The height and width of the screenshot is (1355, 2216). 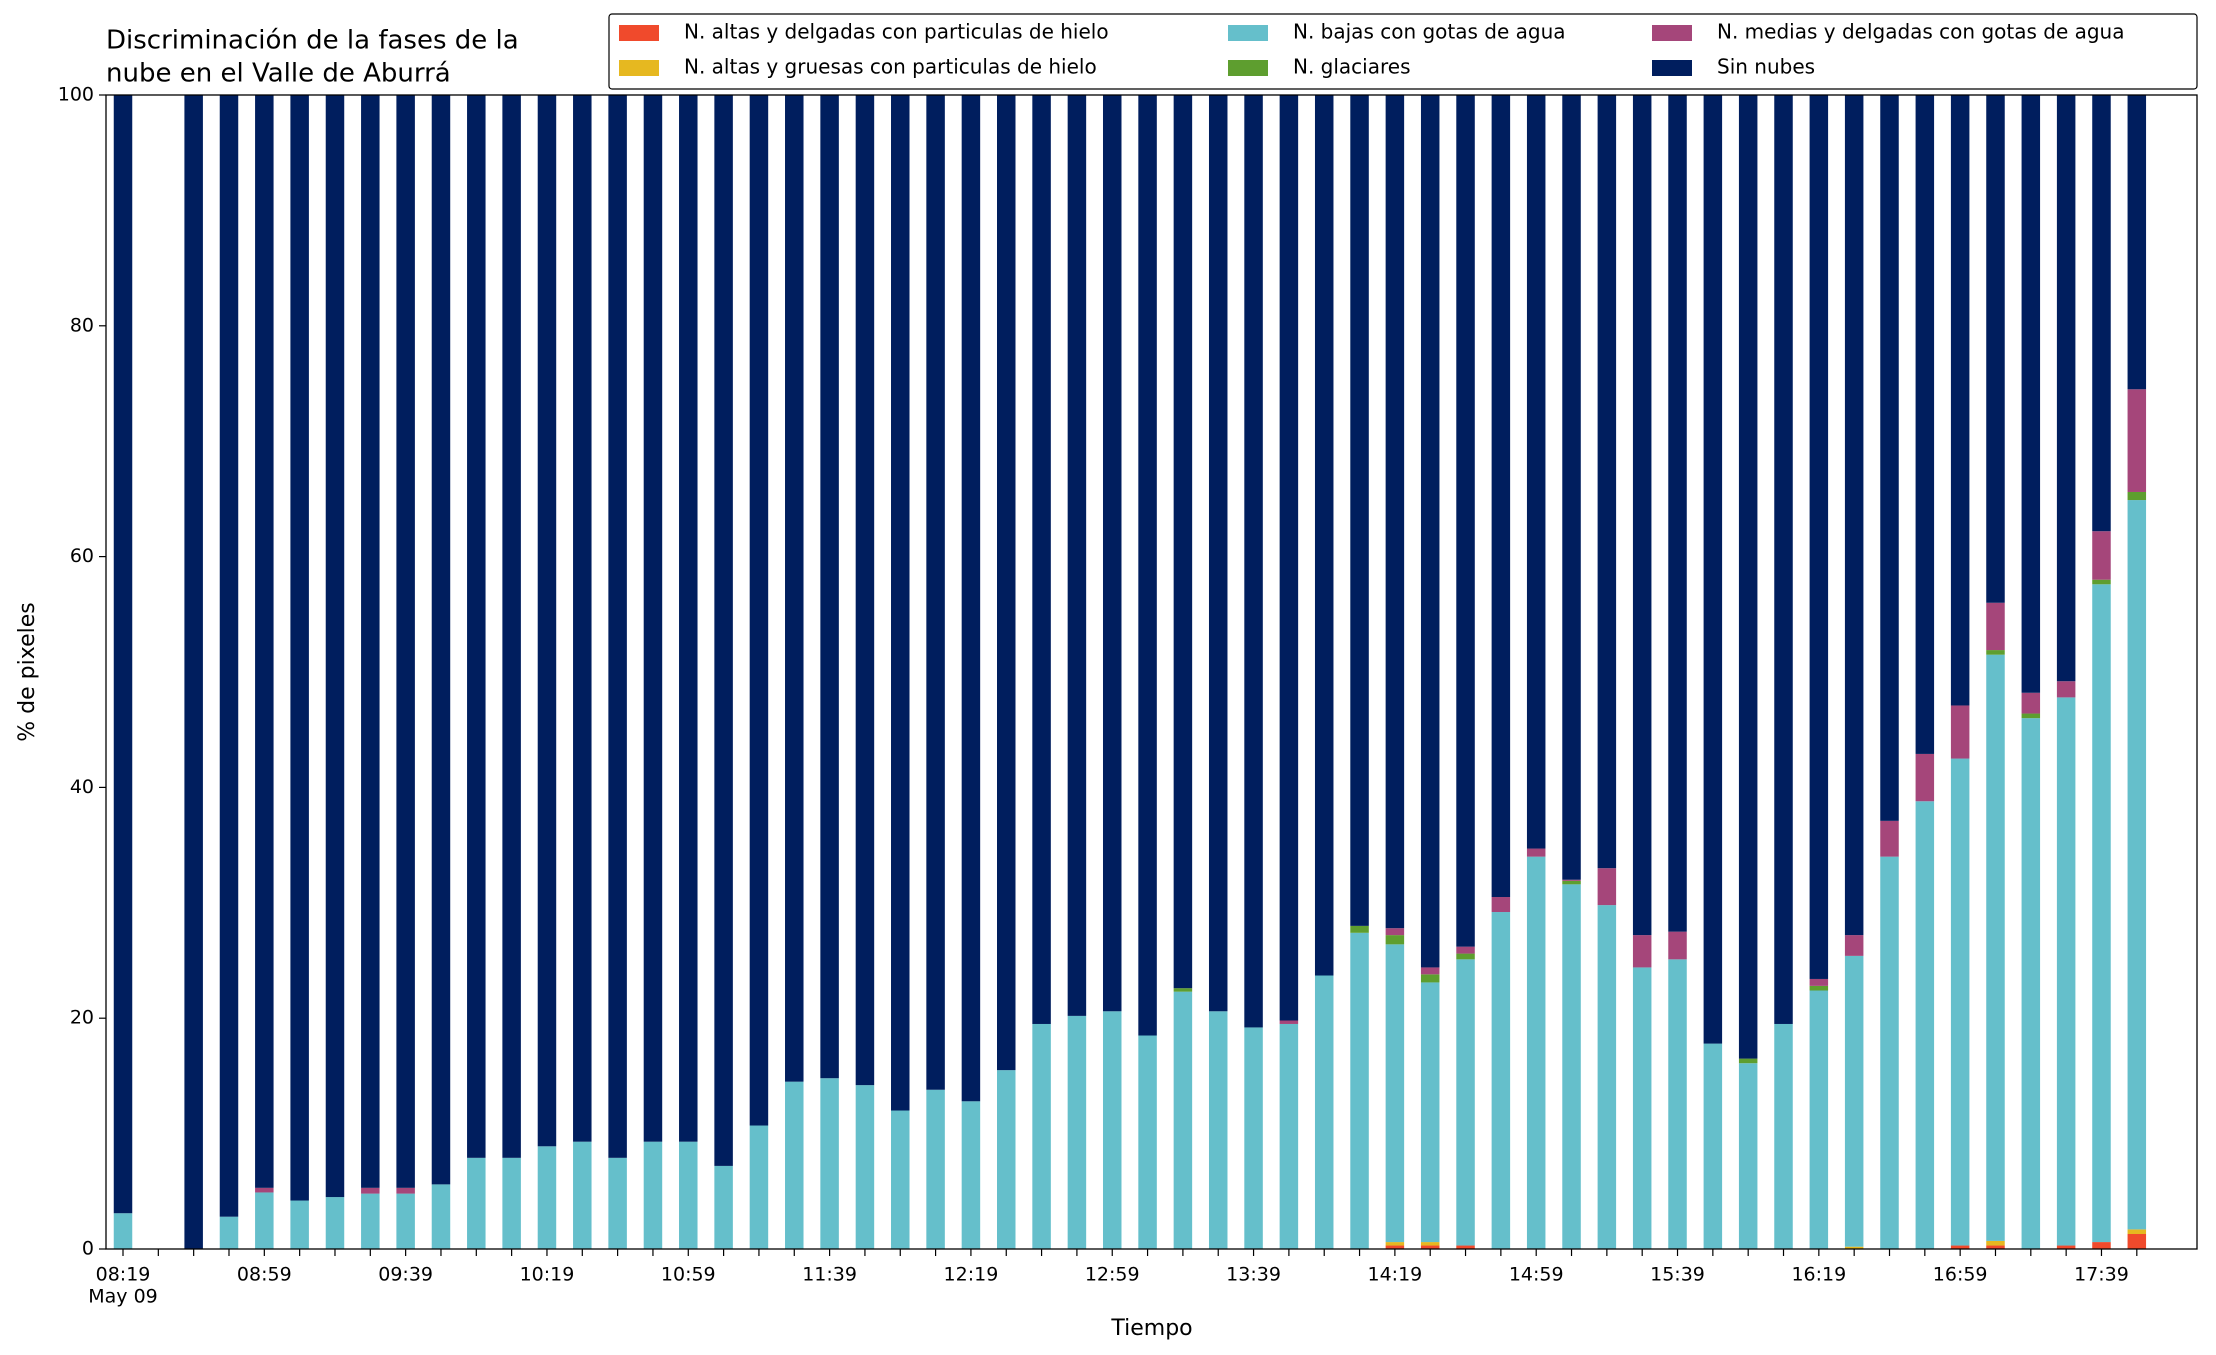 I want to click on x-tick-label: 10:19, so click(x=547, y=1275).